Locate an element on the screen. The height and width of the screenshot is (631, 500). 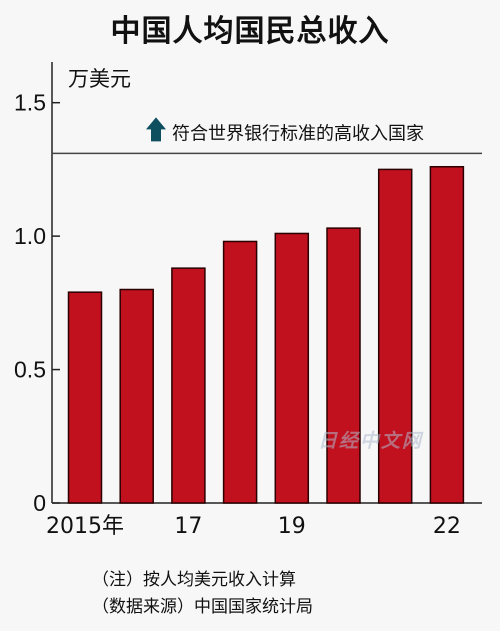
y-tick-label: 0.5 is located at coordinates (30, 370).